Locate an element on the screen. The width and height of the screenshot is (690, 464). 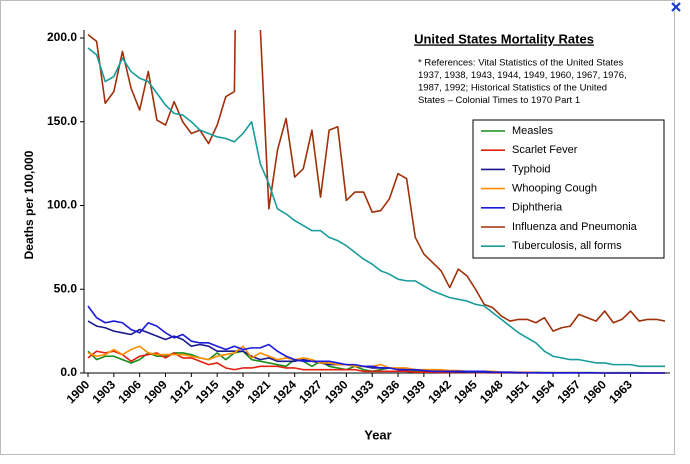
legend-label: Whooping Cough is located at coordinates (554, 189).